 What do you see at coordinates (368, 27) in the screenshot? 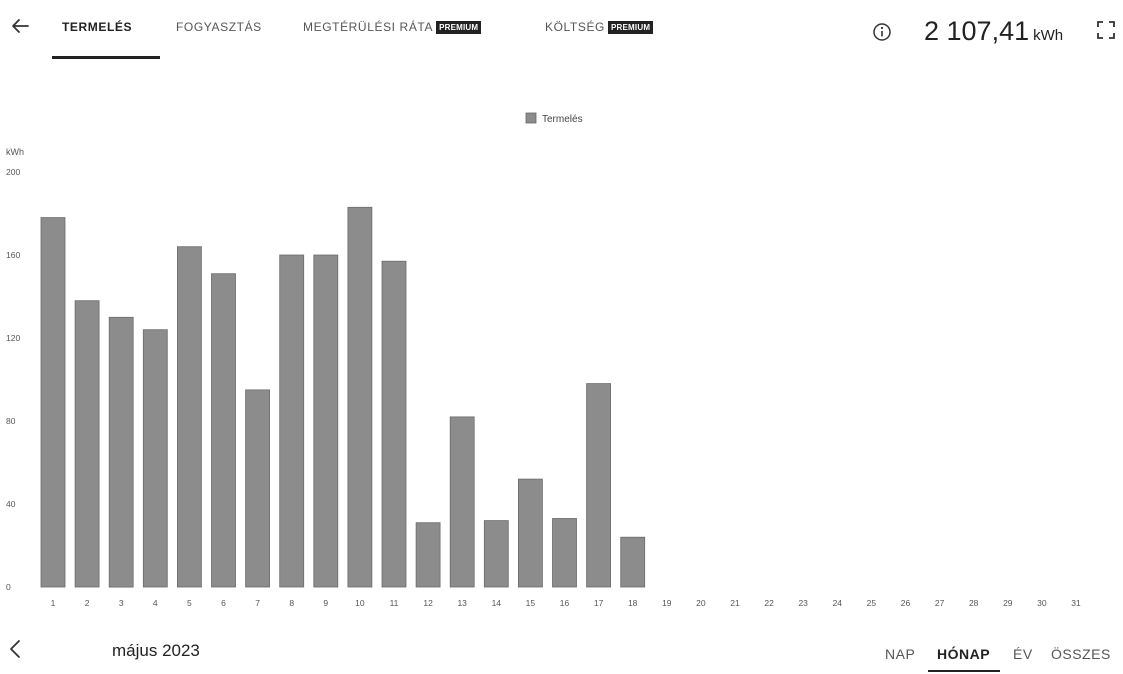
I see `tab-label: MEGTÉRÜLÉSI RÁTA` at bounding box center [368, 27].